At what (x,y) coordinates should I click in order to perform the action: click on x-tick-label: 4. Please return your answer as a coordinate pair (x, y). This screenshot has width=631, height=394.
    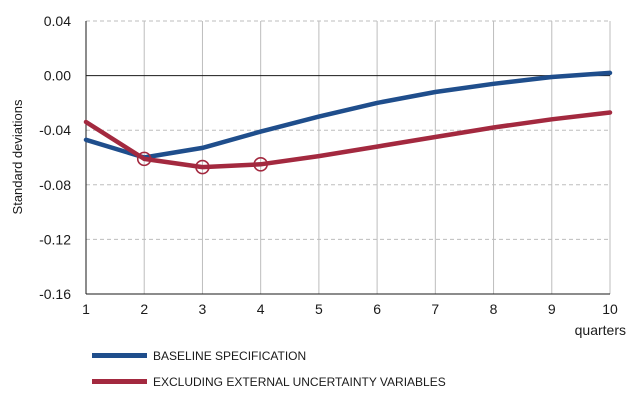
    Looking at the image, I should click on (261, 309).